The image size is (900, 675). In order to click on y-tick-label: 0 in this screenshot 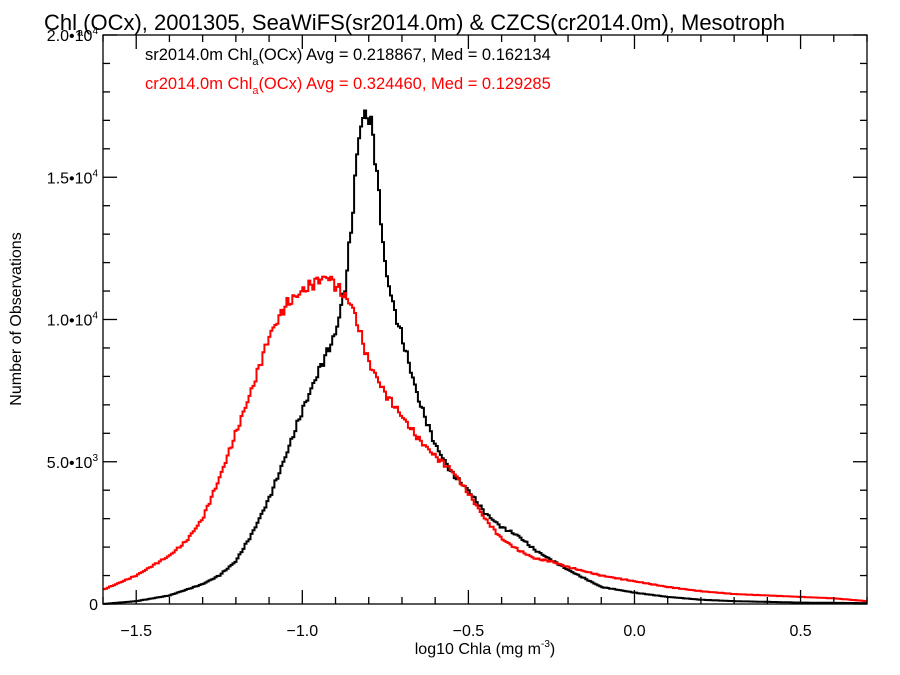, I will do `click(93, 605)`.